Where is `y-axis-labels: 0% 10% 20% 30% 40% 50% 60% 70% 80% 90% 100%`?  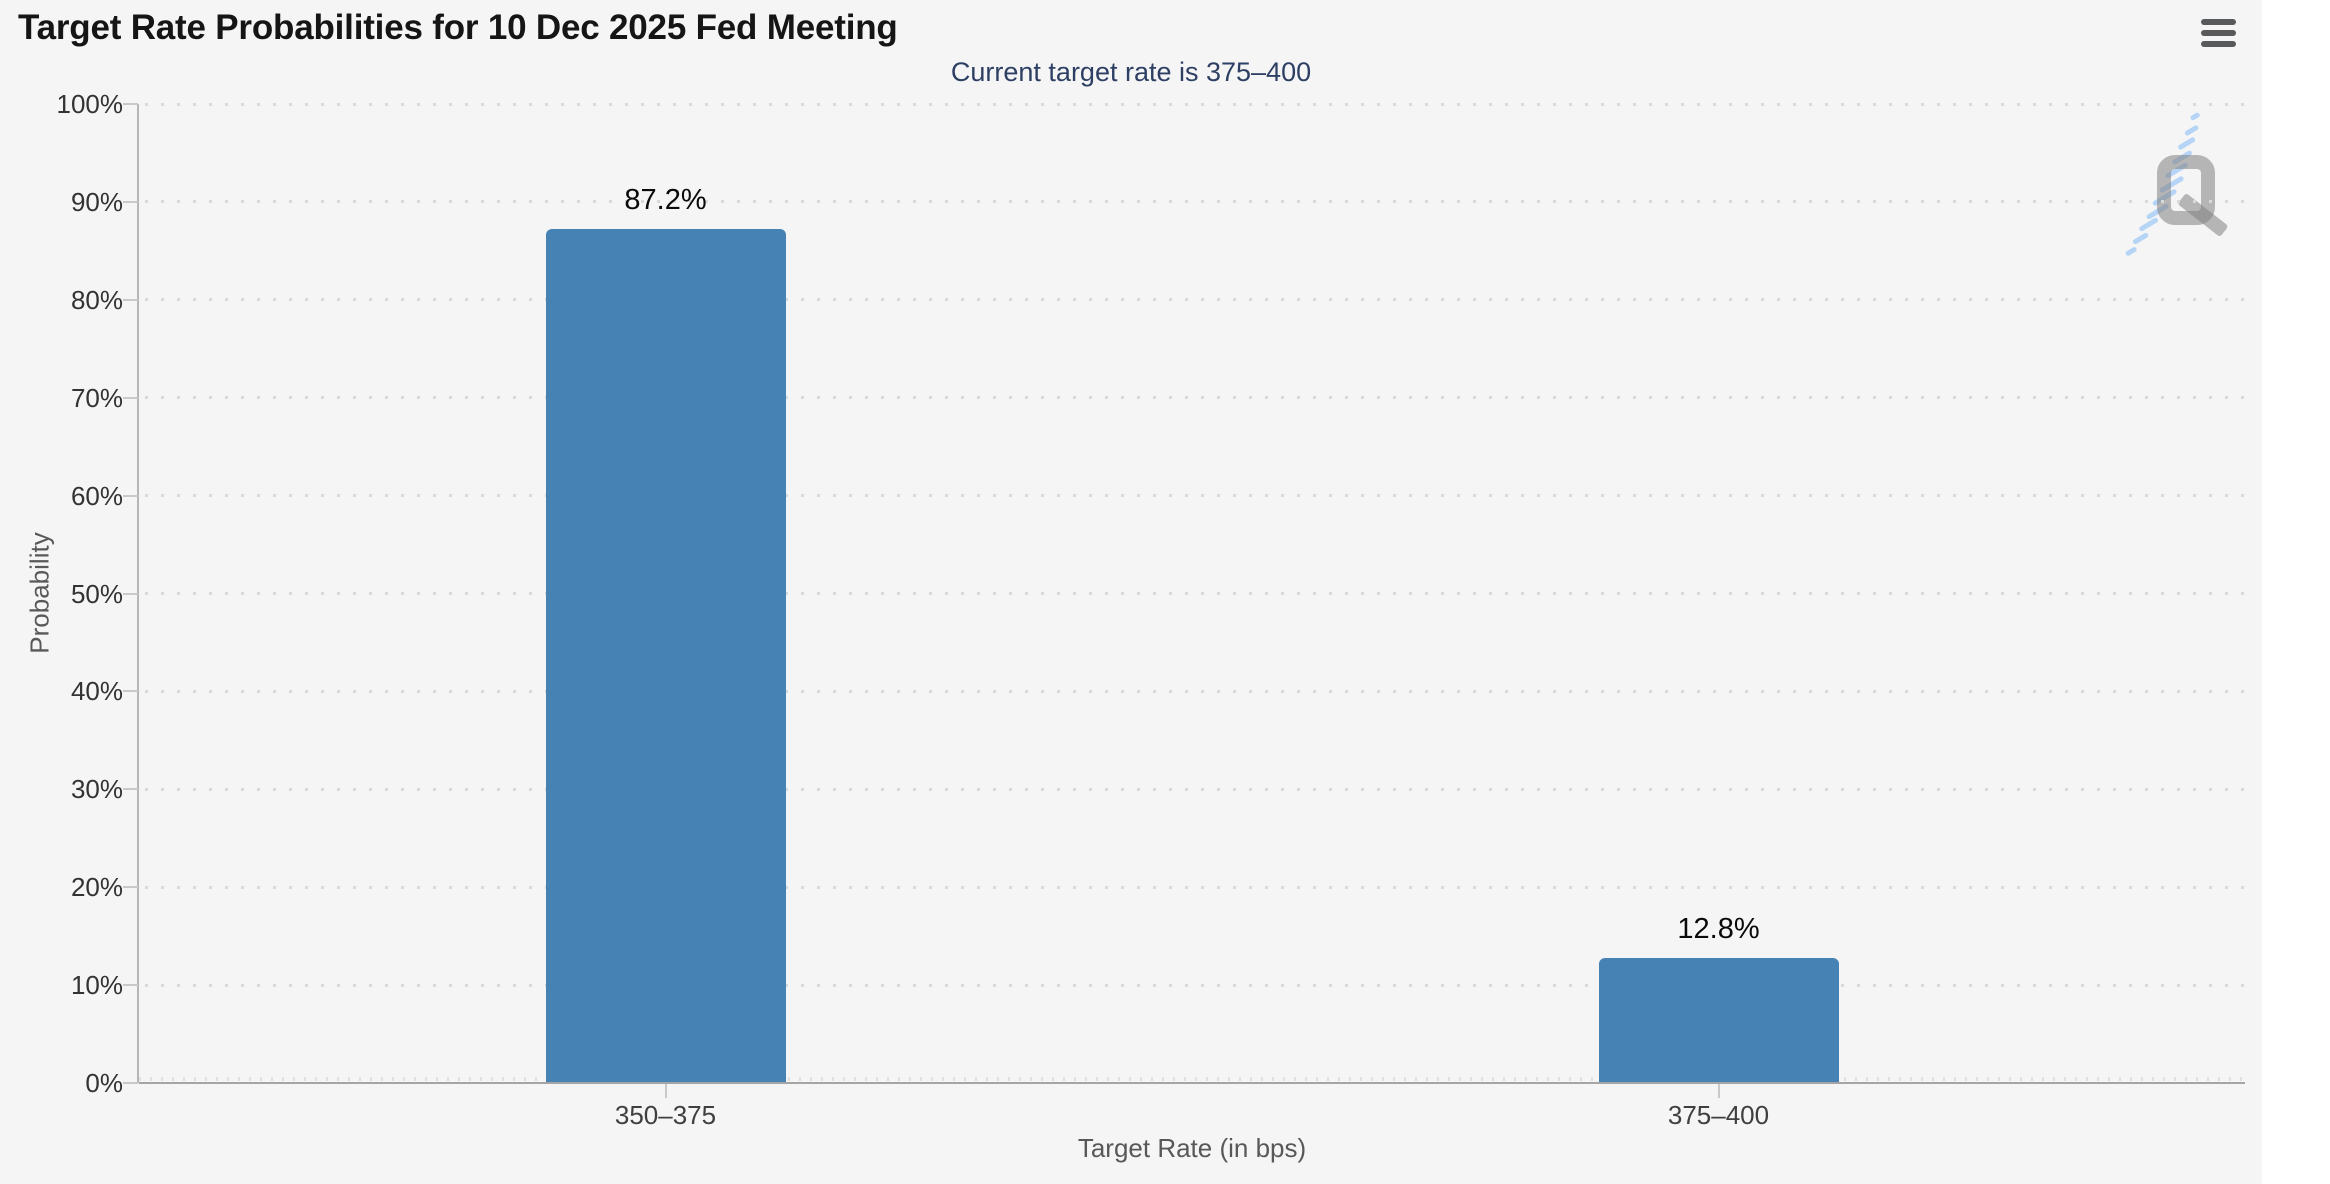
y-axis-labels: 0% 10% 20% 30% 40% 50% 60% 70% 80% 90% 100% is located at coordinates (62, 593).